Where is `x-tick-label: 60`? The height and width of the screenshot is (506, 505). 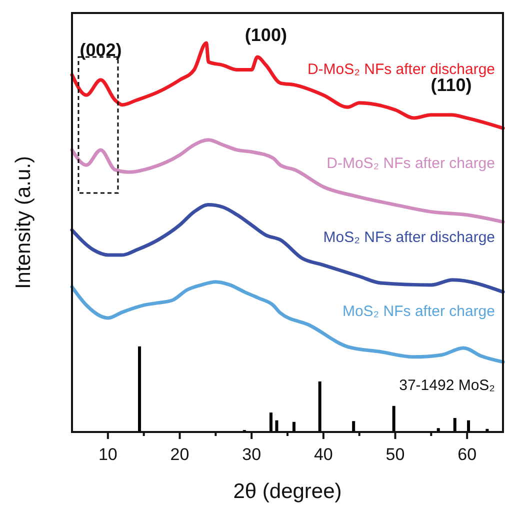
x-tick-label: 60 is located at coordinates (467, 454).